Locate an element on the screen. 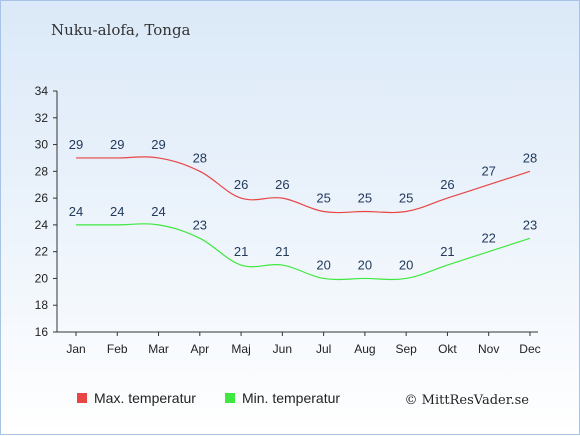  y-tick-label: 34 is located at coordinates (42, 91).